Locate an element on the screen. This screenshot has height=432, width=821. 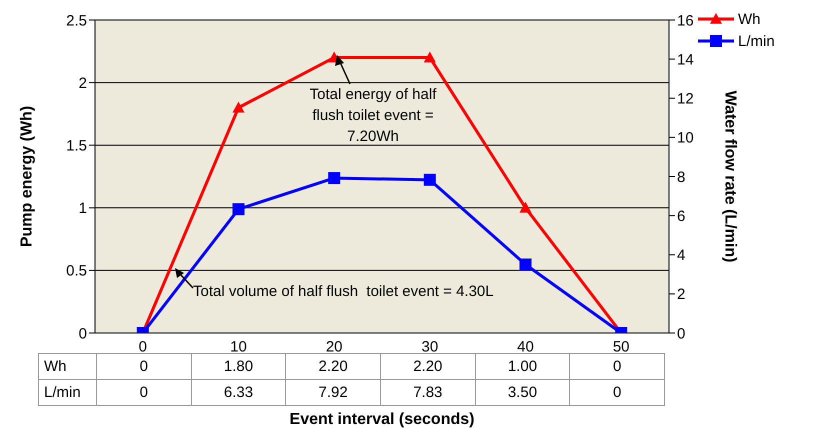
y-tick-label: 1.5 is located at coordinates (76, 146).